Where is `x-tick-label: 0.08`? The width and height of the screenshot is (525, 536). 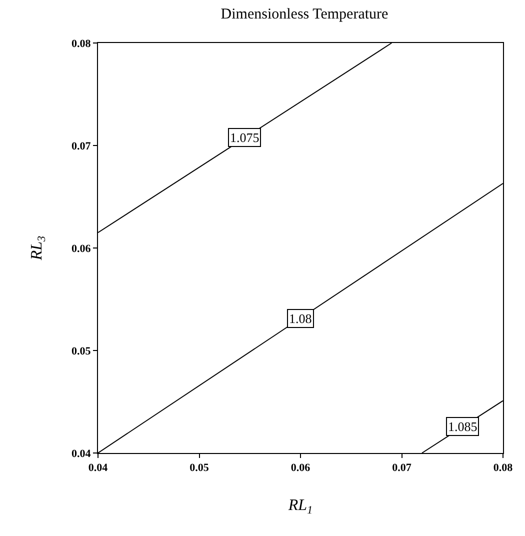 x-tick-label: 0.08 is located at coordinates (503, 468).